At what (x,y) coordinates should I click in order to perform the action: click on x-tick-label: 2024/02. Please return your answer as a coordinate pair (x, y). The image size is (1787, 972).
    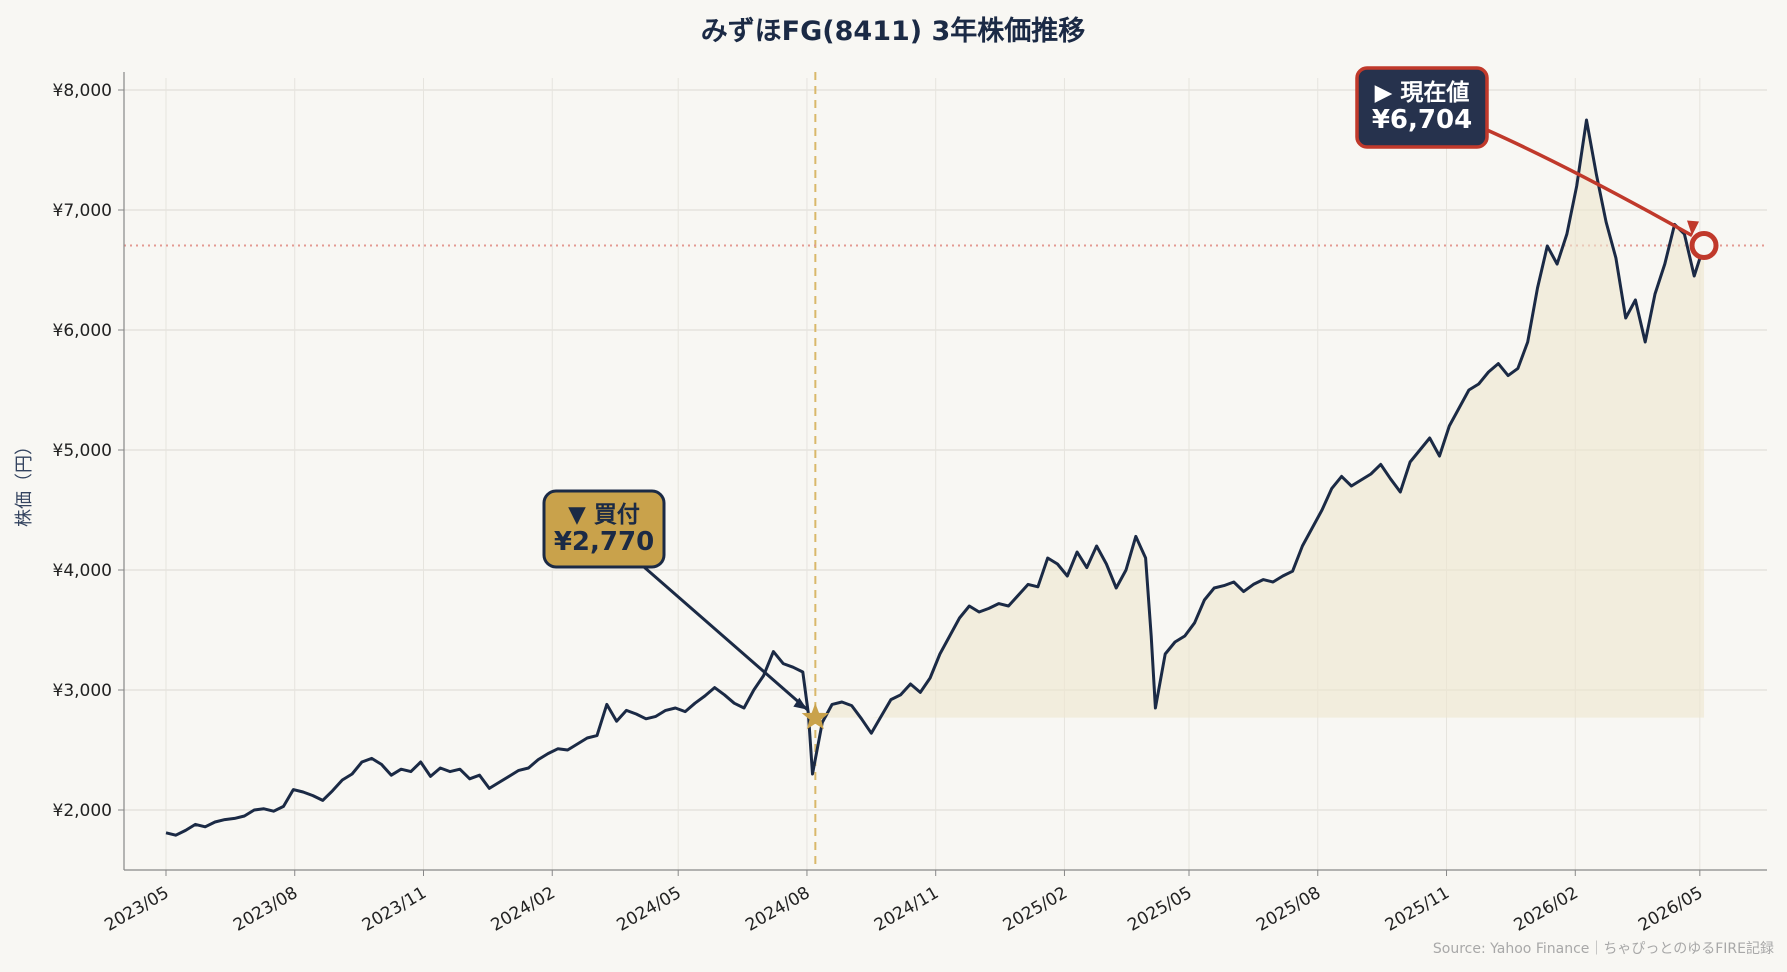
    Looking at the image, I should click on (523, 909).